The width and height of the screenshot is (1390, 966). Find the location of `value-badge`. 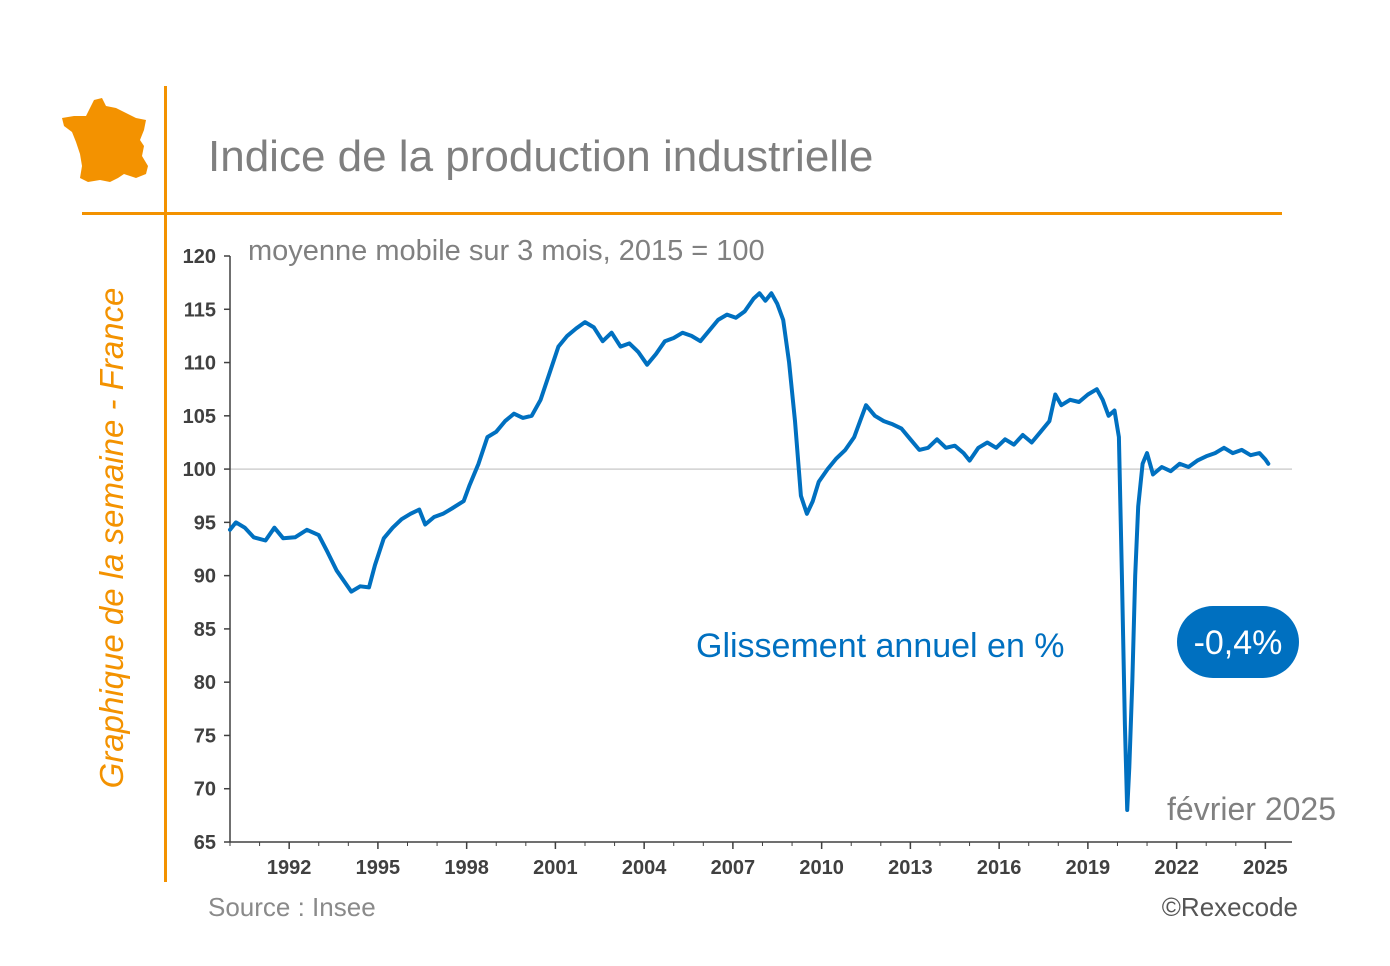

value-badge is located at coordinates (1238, 642).